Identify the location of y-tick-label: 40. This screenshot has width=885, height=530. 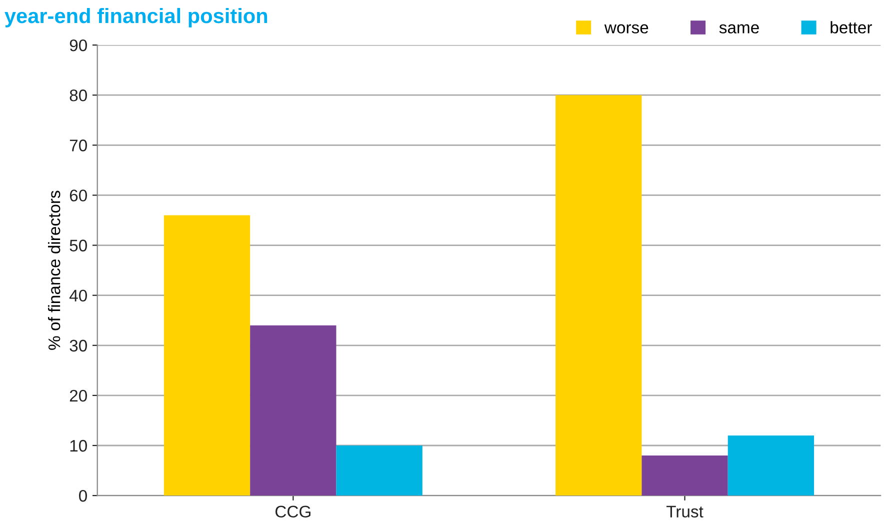
(78, 296).